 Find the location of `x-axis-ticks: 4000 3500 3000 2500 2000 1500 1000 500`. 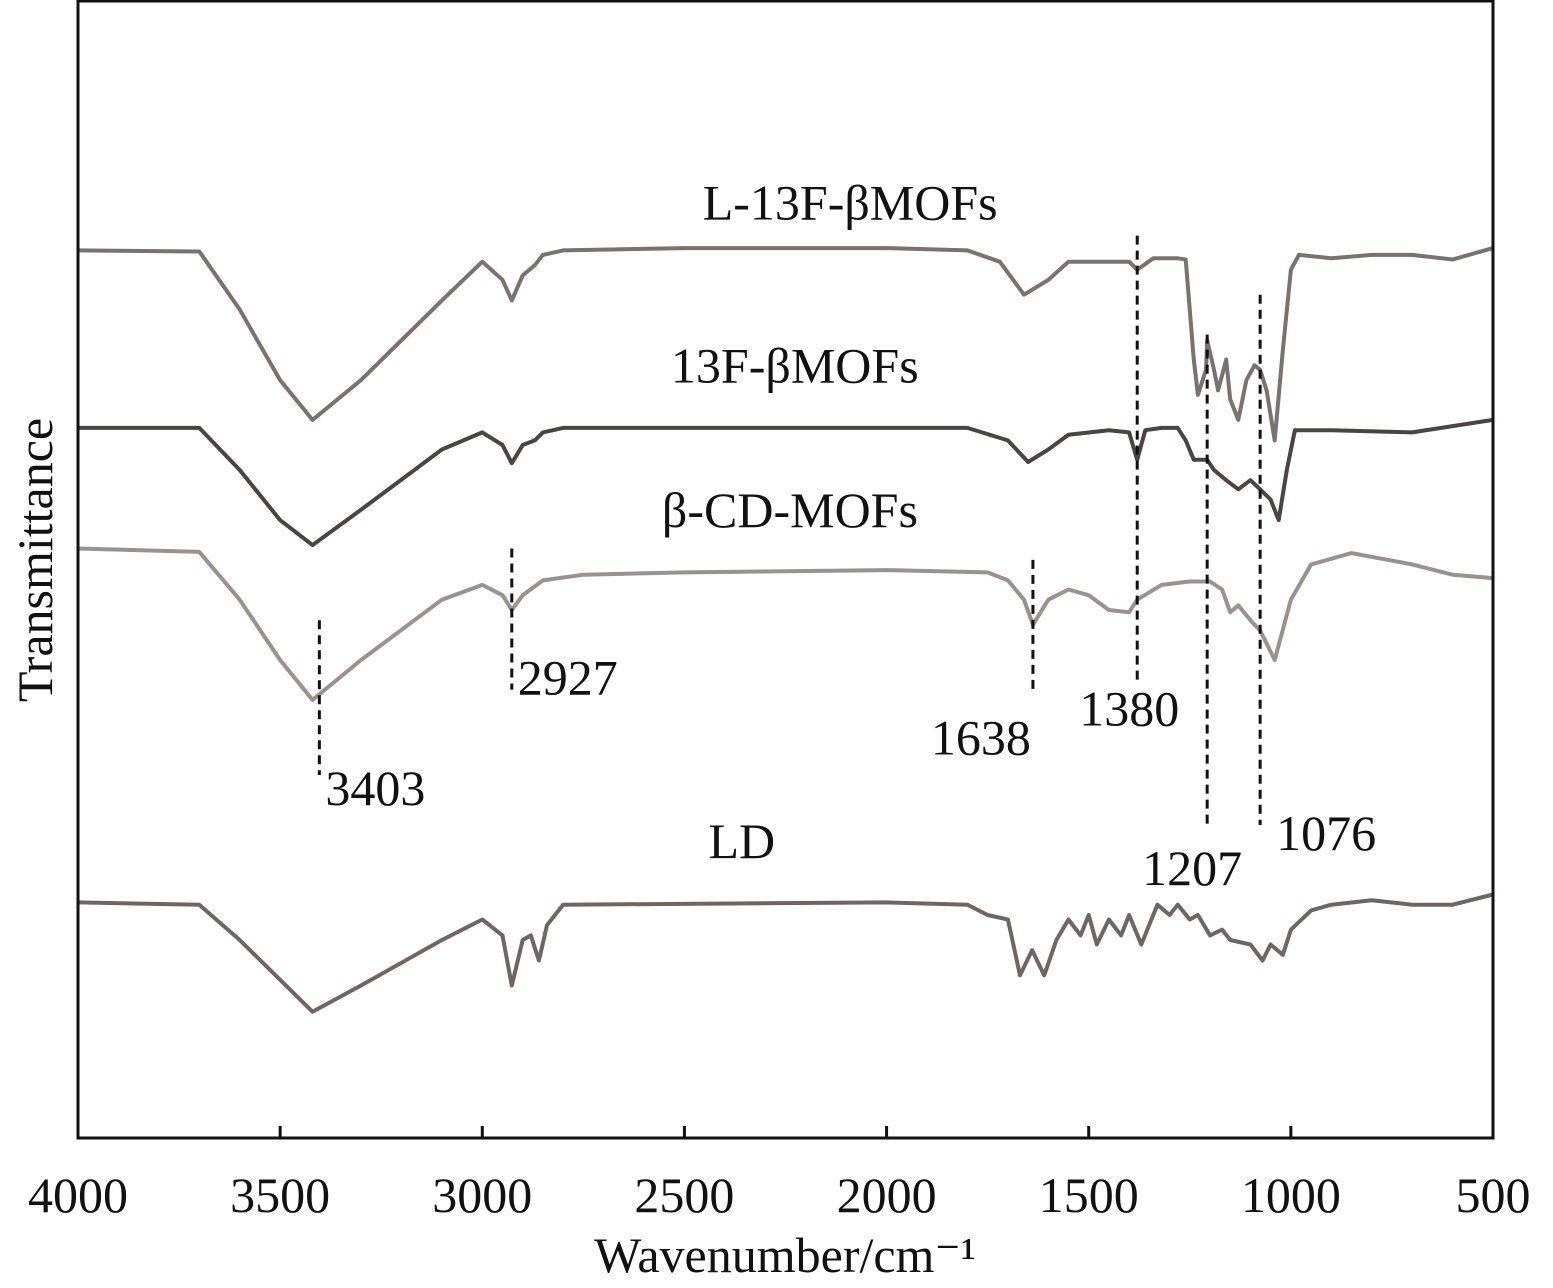

x-axis-ticks: 4000 3500 3000 2500 2000 1500 1000 500 is located at coordinates (779, 1174).